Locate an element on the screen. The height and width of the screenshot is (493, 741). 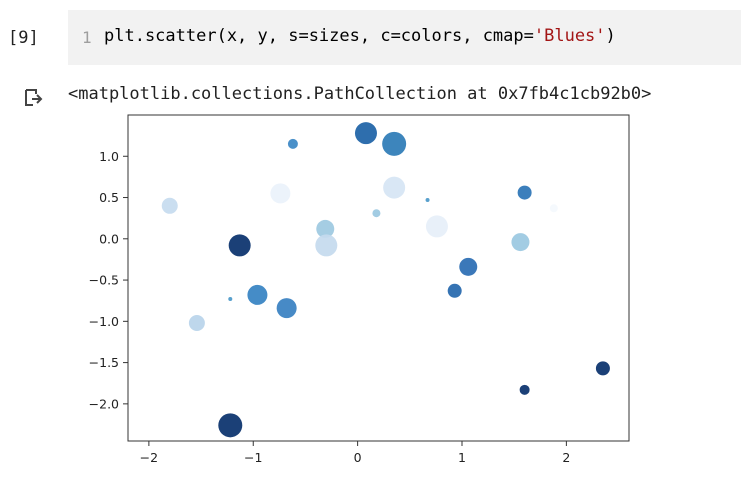
x-tick-label: −1 is located at coordinates (253, 457).